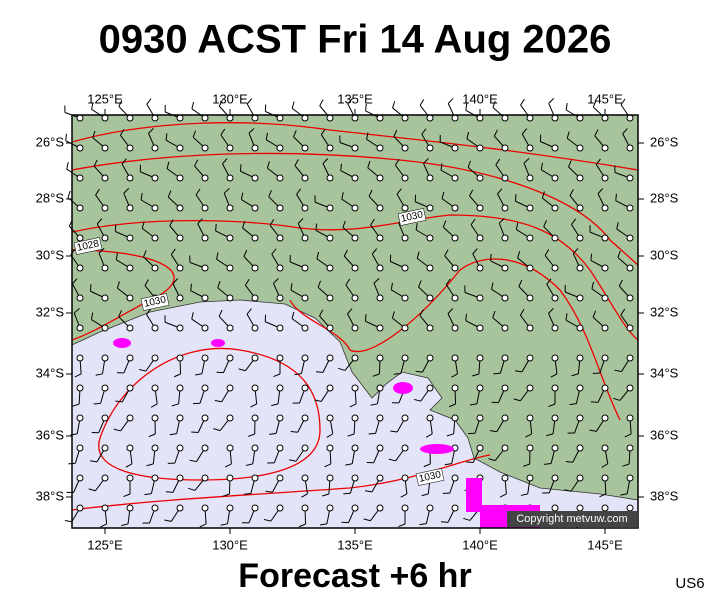 This screenshot has width=711, height=600. I want to click on lat-label-right: 38°S, so click(664, 495).